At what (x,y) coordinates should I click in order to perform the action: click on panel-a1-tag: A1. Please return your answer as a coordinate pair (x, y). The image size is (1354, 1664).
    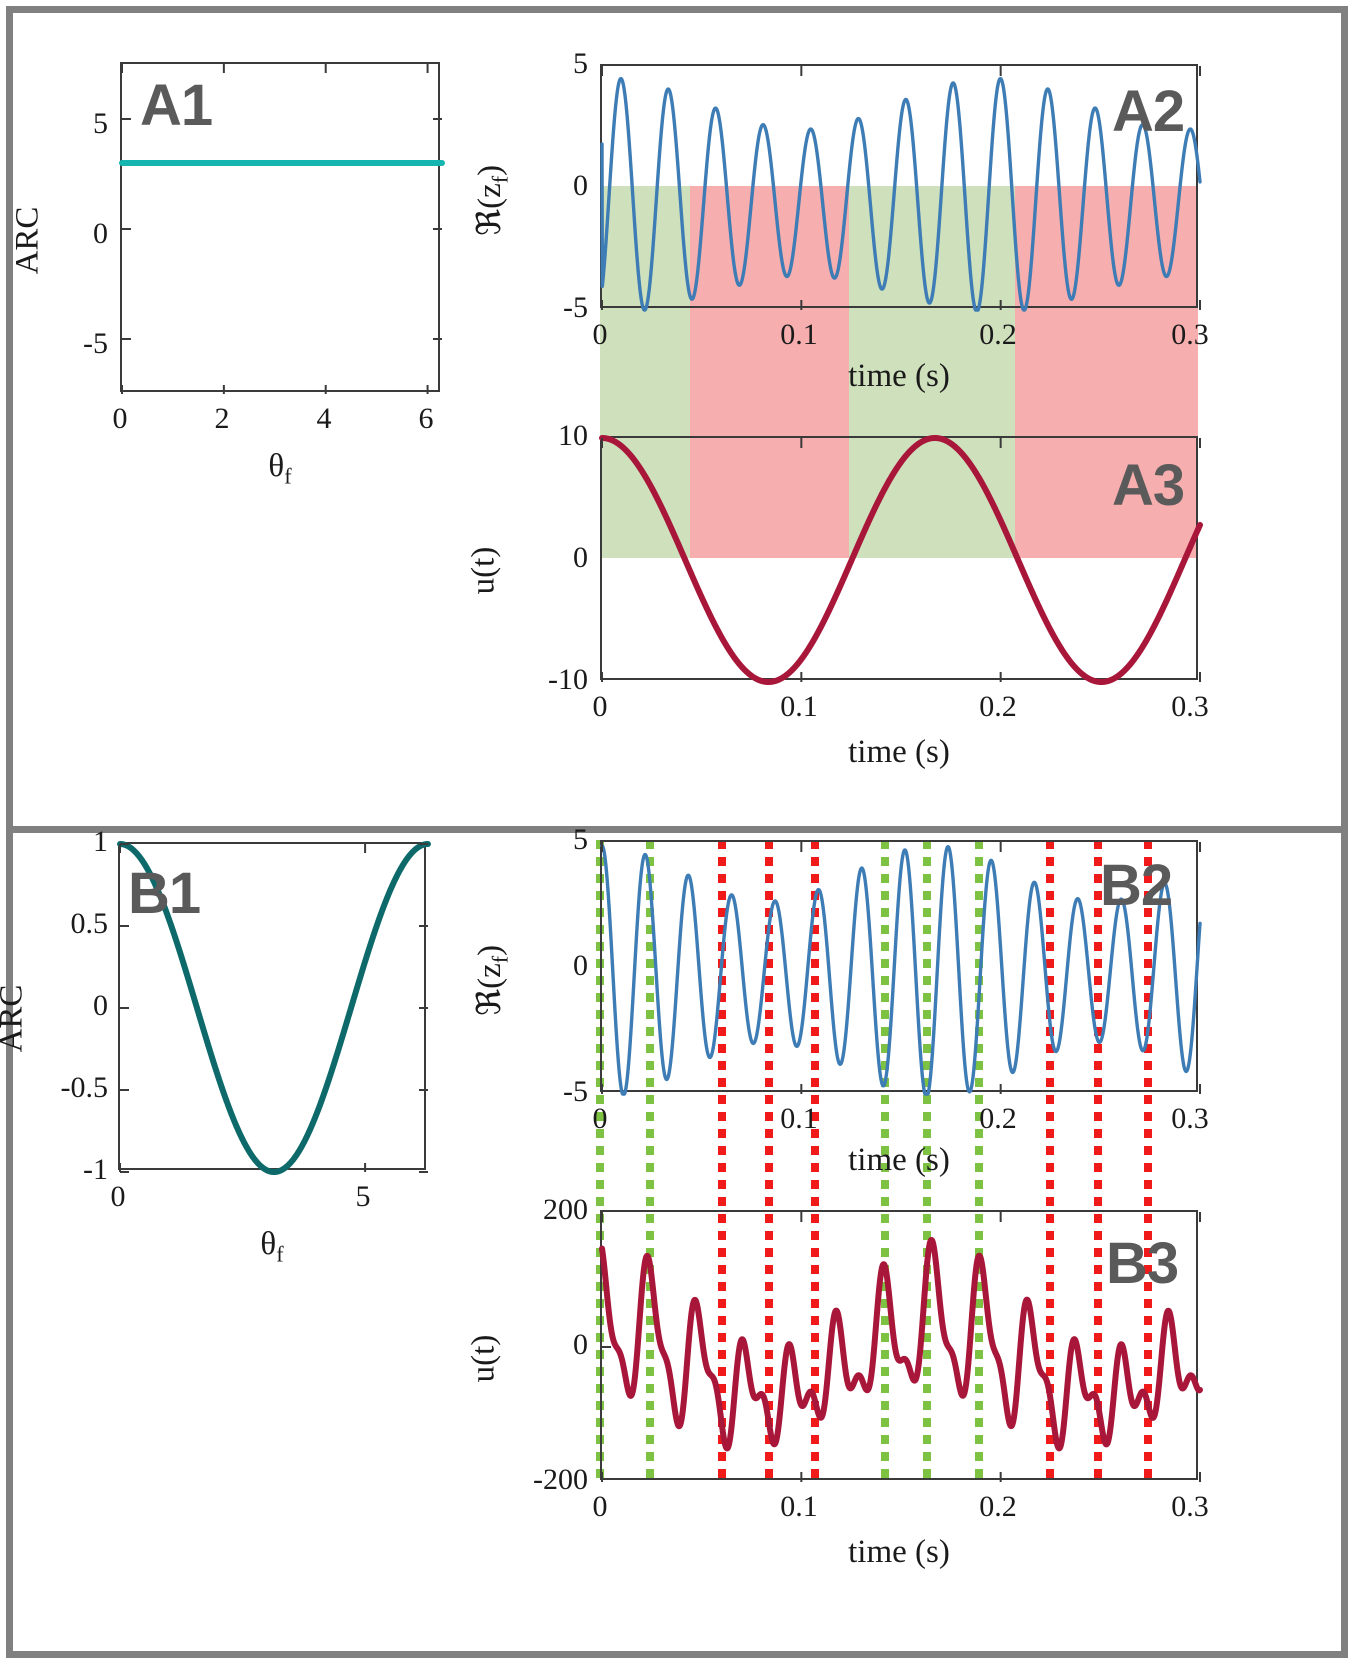
    Looking at the image, I should click on (176, 105).